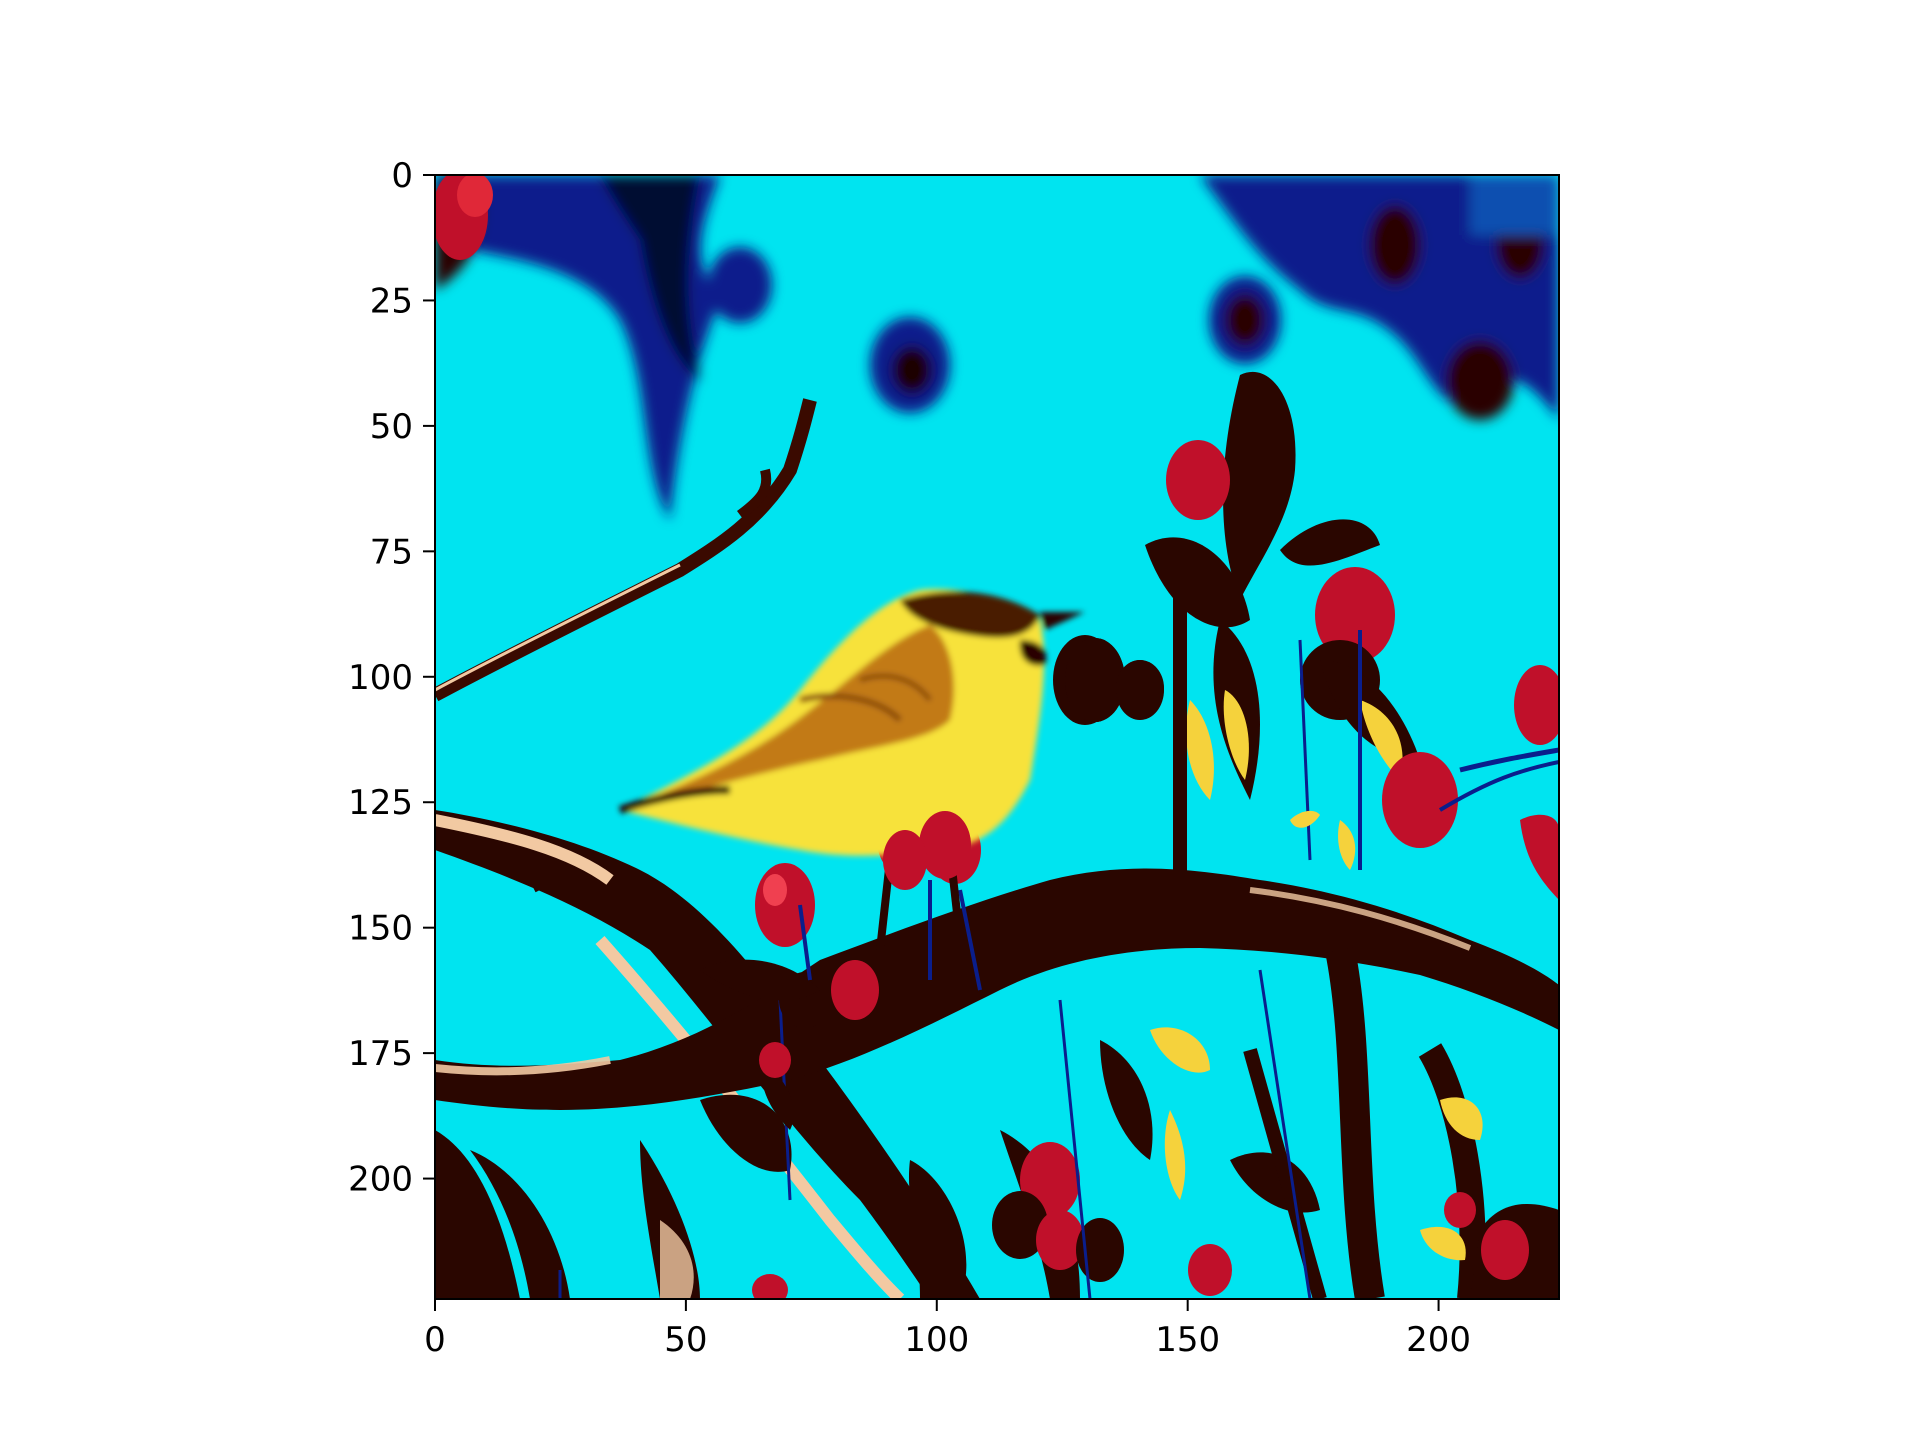 The width and height of the screenshot is (1920, 1440). I want to click on thin-twig, so click(626, 550).